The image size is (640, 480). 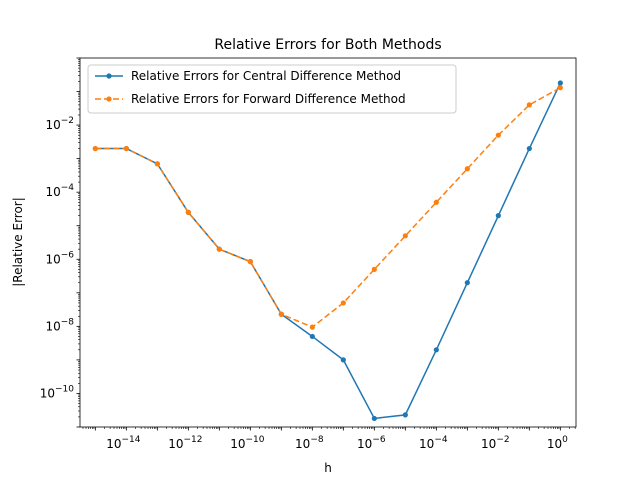 What do you see at coordinates (309, 443) in the screenshot?
I see `x-tick-label: 10⁻⁸` at bounding box center [309, 443].